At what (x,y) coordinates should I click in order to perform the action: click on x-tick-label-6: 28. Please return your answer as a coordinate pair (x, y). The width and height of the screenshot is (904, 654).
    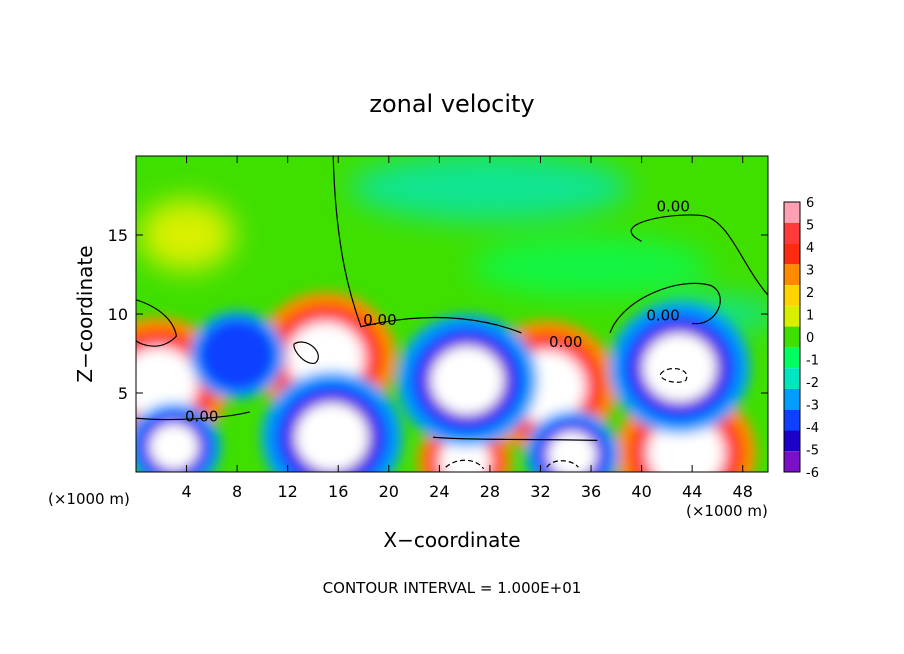
    Looking at the image, I should click on (490, 491).